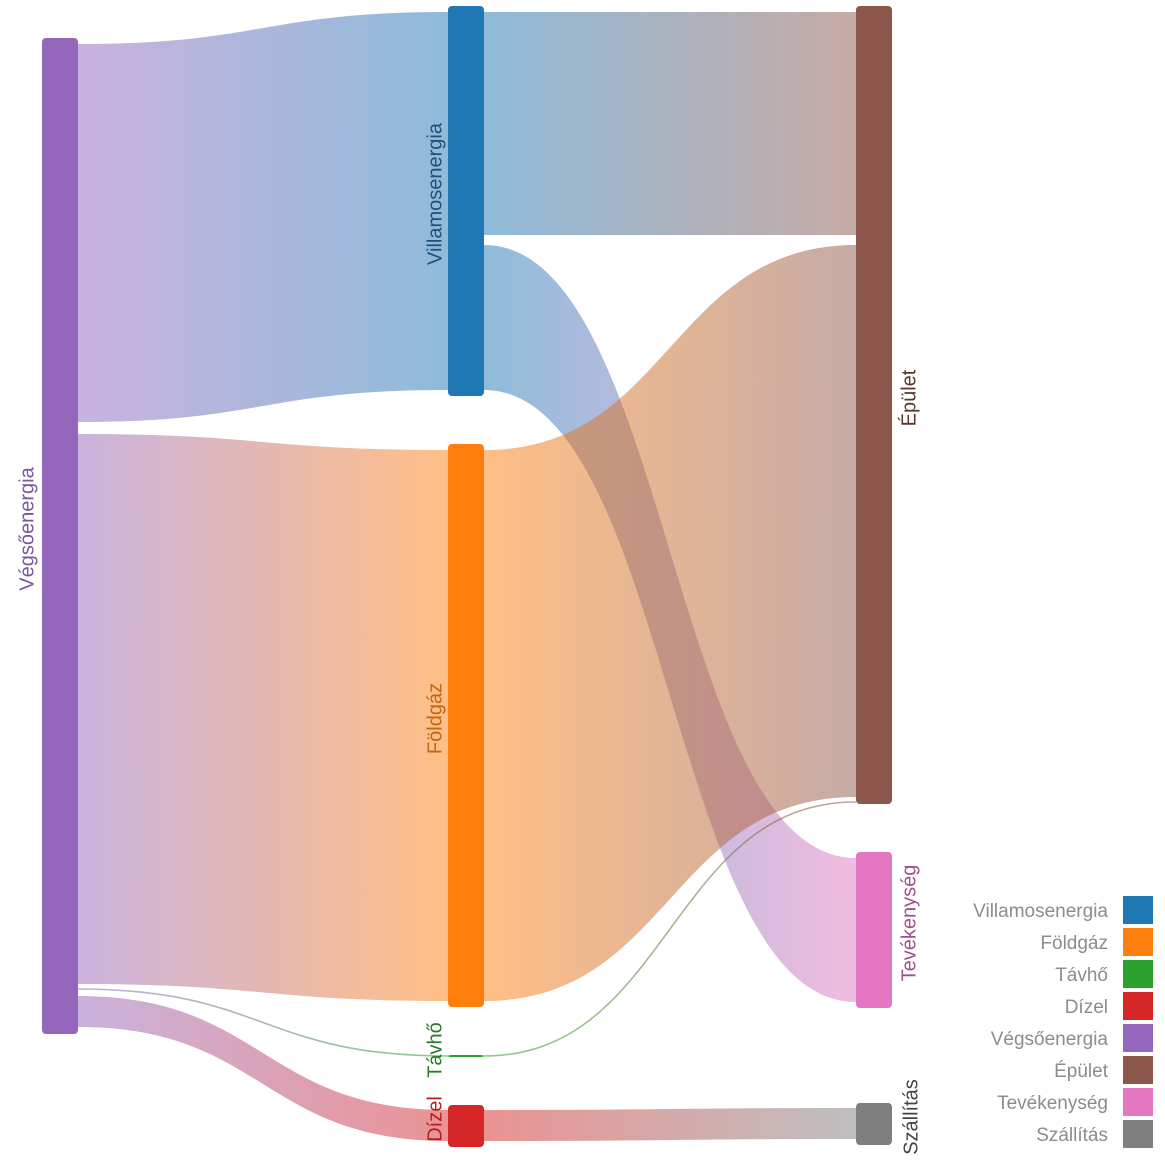 The width and height of the screenshot is (1165, 1169). I want to click on legend-label: Földgáz, so click(1074, 943).